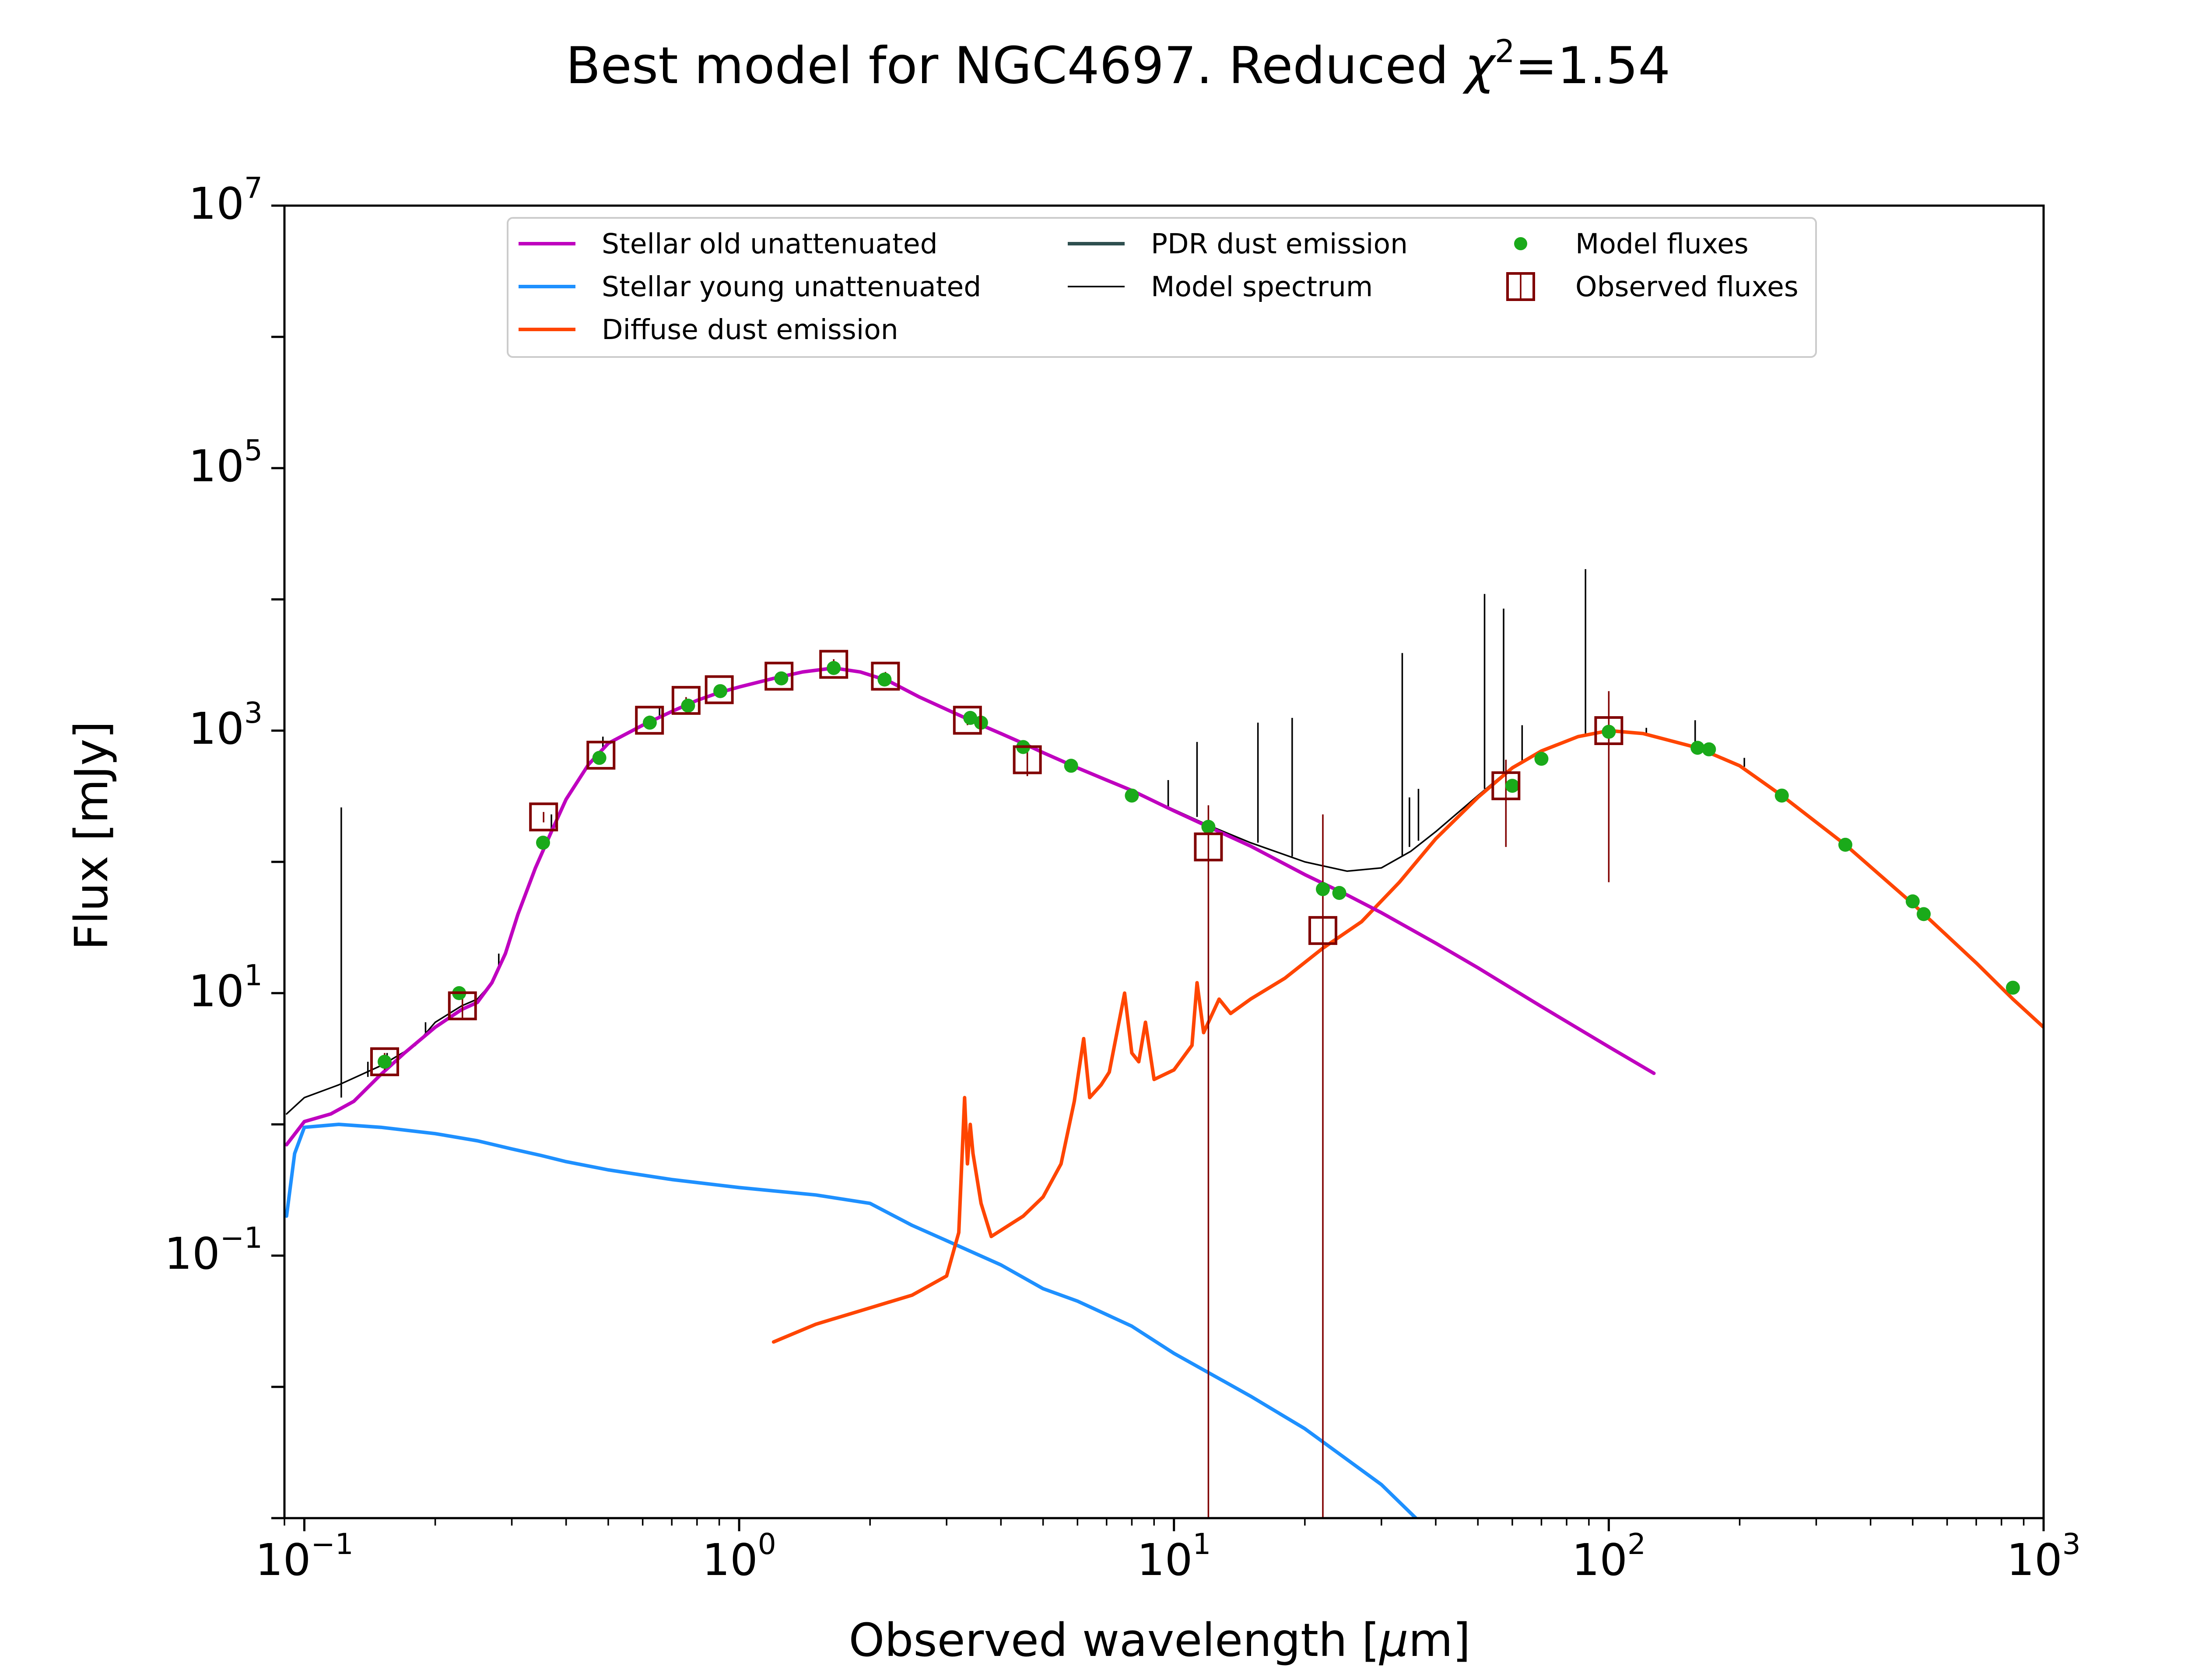 The image size is (2188, 1680). Describe the element at coordinates (1015, 65) in the screenshot. I see `chart-title-main: Best model for NGC4697. Reduced` at that location.